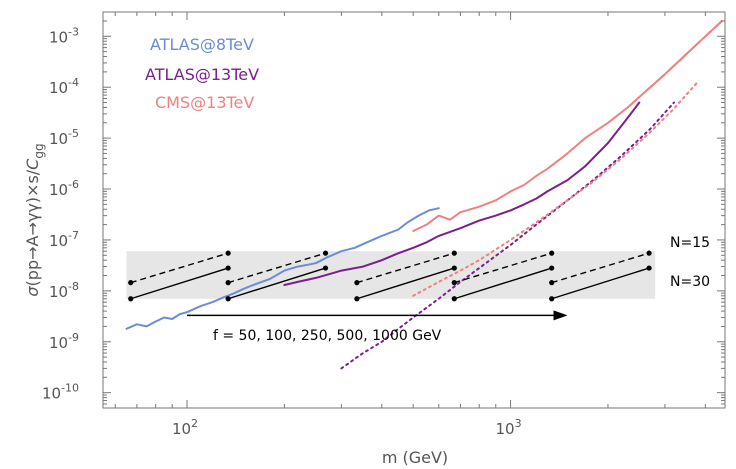 The height and width of the screenshot is (469, 736). What do you see at coordinates (325, 268) in the screenshot?
I see `benchmark-point-1-1-b` at bounding box center [325, 268].